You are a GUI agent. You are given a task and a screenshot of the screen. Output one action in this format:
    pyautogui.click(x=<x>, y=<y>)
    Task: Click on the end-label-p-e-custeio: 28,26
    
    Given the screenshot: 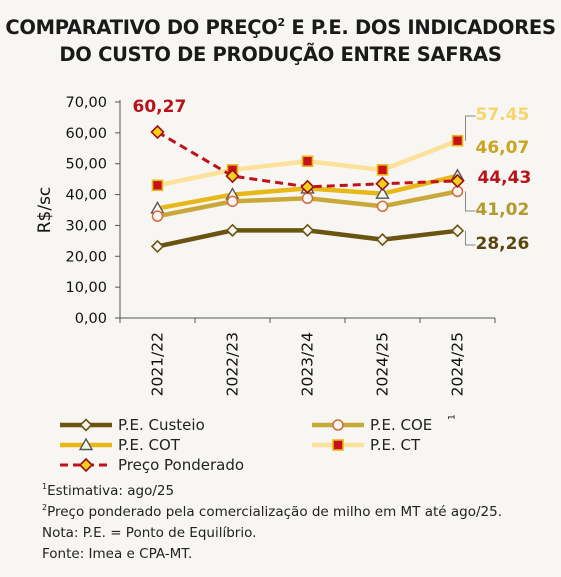 What is the action you would take?
    pyautogui.click(x=503, y=244)
    